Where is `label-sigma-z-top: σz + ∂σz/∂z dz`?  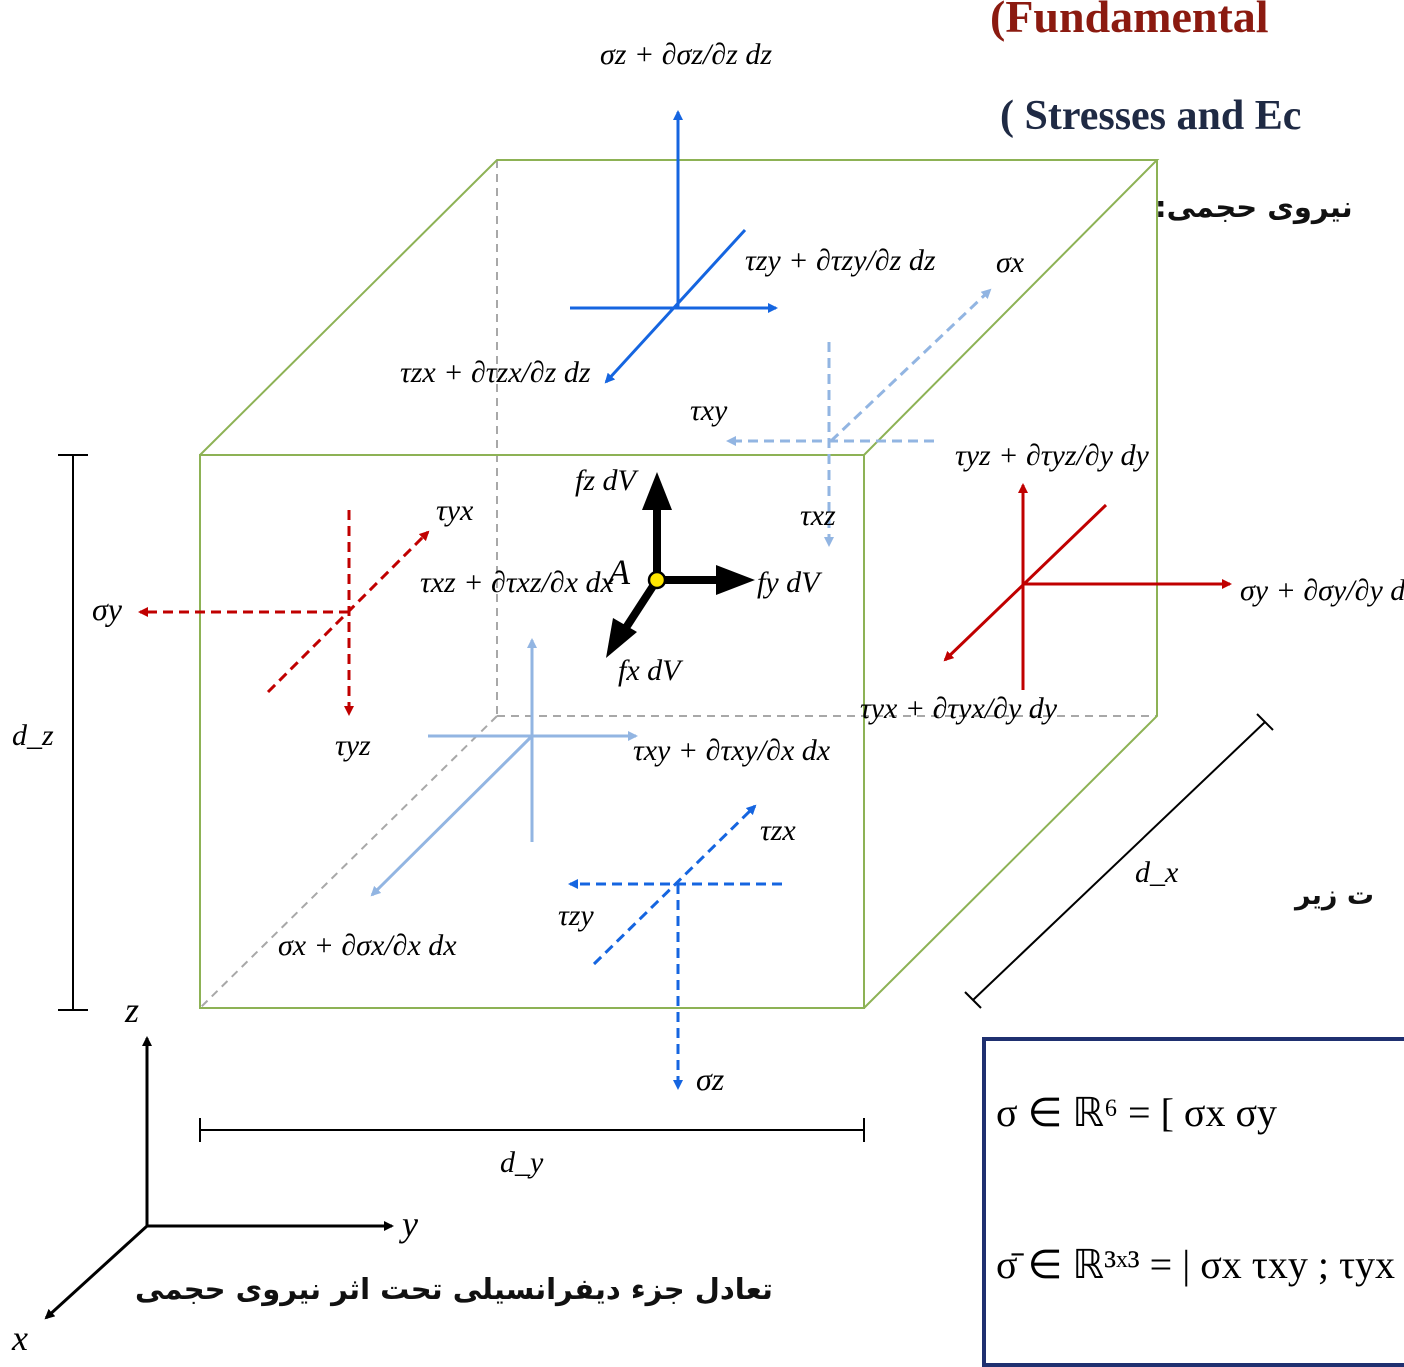 label-sigma-z-top: σz + ∂σz/∂z dz is located at coordinates (686, 54).